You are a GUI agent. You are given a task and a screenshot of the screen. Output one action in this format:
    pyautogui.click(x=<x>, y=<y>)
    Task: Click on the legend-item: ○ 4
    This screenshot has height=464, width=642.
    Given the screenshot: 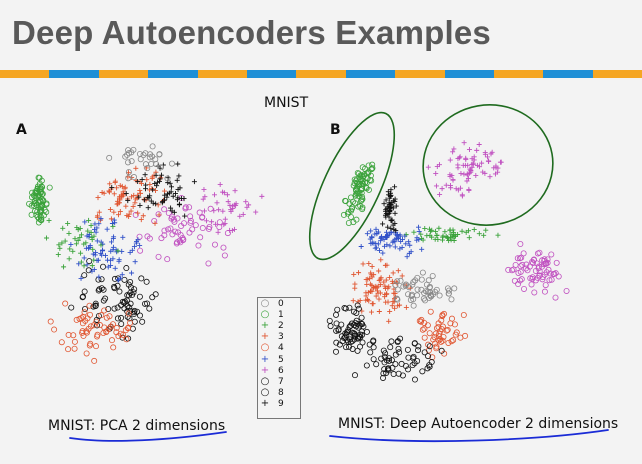 What is the action you would take?
    pyautogui.click(x=279, y=348)
    